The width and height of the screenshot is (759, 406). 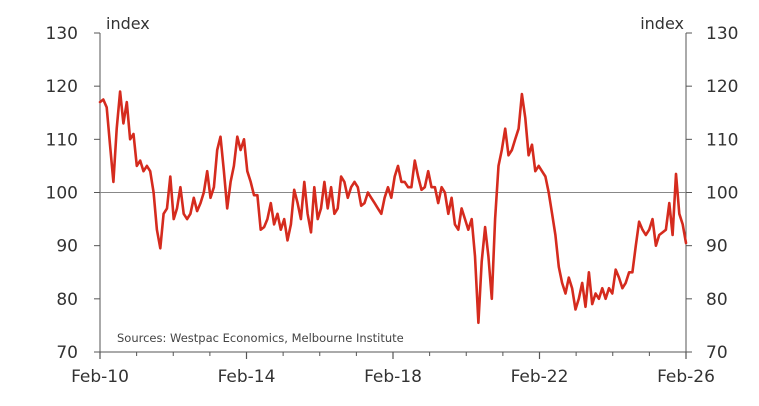 What do you see at coordinates (686, 377) in the screenshot?
I see `x-tick-label: Feb-26` at bounding box center [686, 377].